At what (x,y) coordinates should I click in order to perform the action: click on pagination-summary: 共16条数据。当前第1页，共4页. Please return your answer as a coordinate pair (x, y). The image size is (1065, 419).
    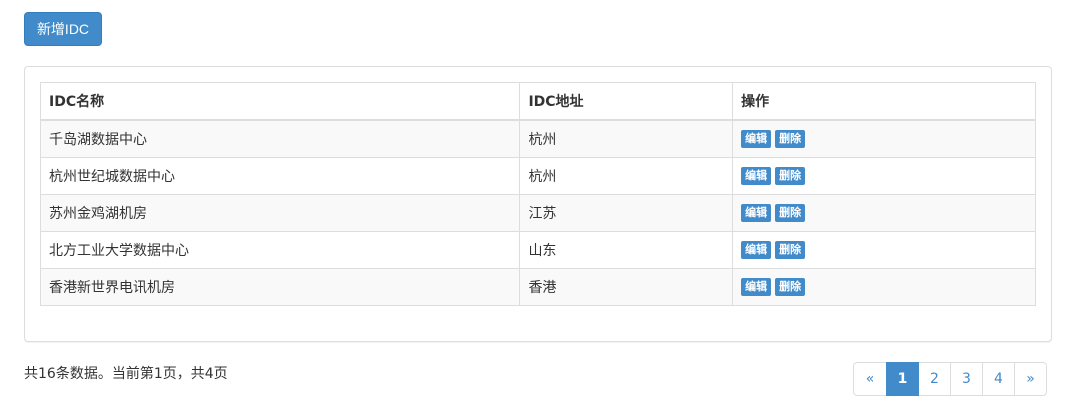
    Looking at the image, I should click on (126, 374).